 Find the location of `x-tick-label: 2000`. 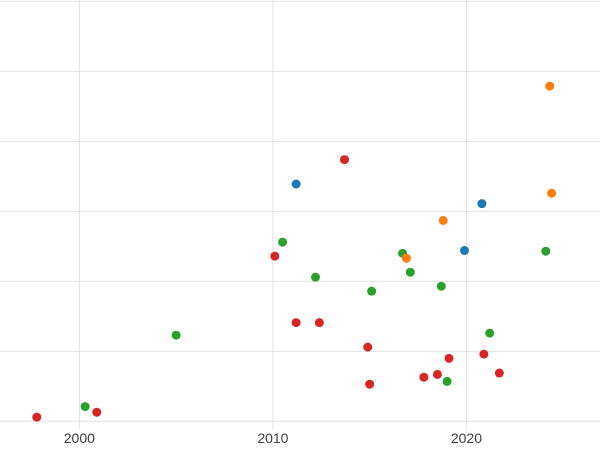

x-tick-label: 2000 is located at coordinates (79, 438).